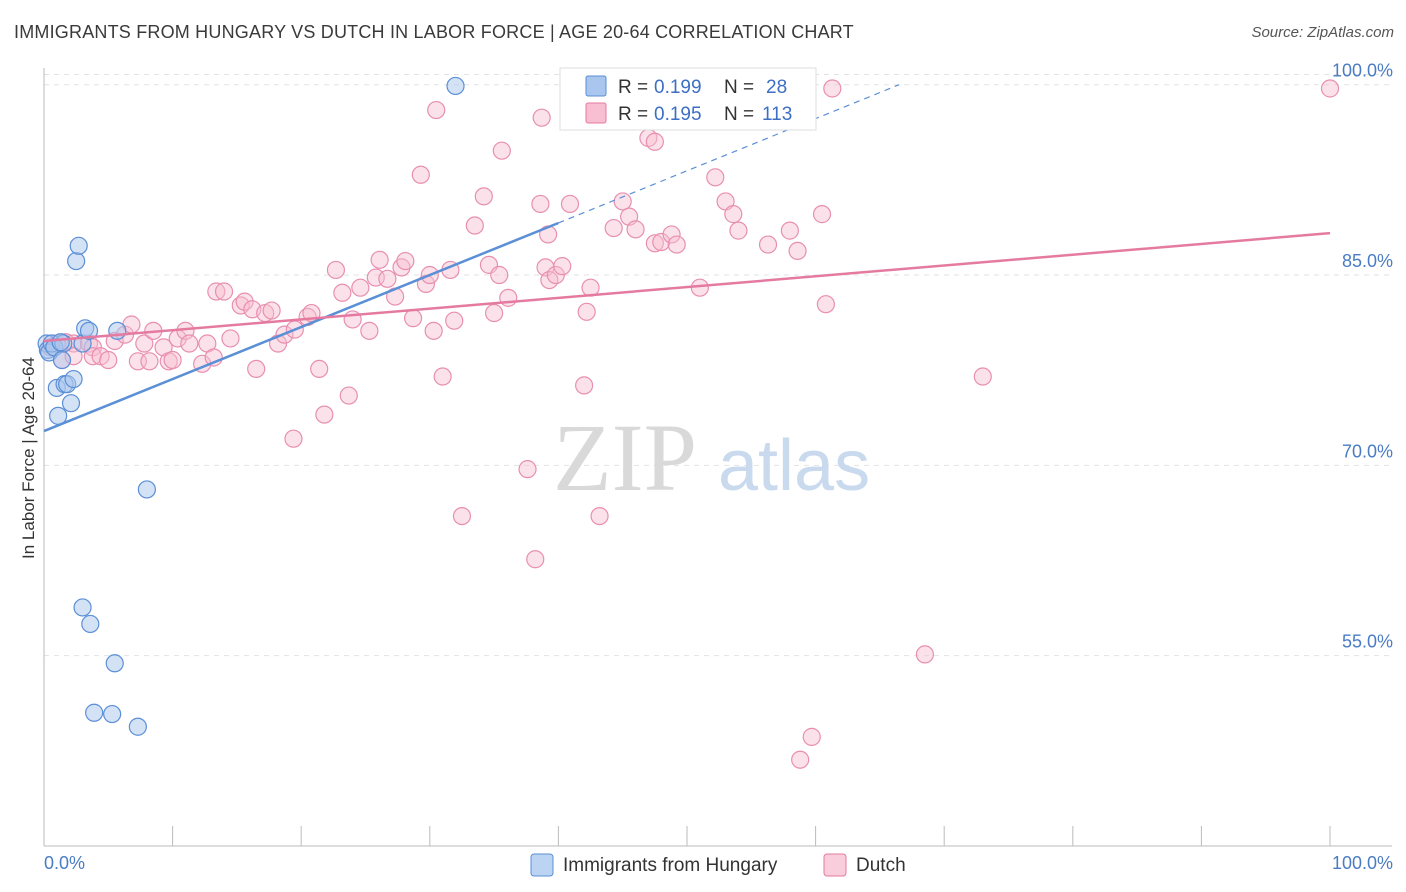 The image size is (1406, 892). What do you see at coordinates (1367, 642) in the screenshot?
I see `y-tick-label: 55.0%` at bounding box center [1367, 642].